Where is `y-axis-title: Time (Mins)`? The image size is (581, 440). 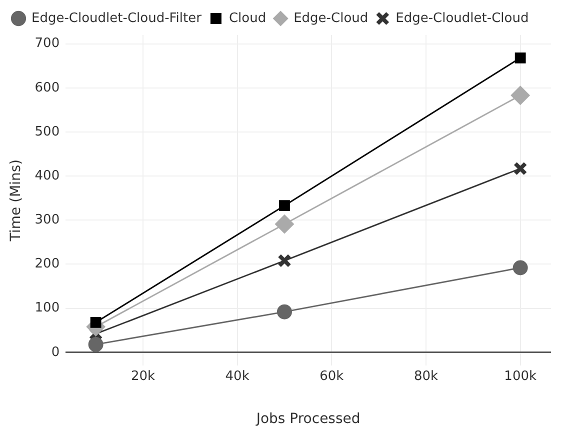
y-axis-title: Time (Mins) is located at coordinates (16, 200).